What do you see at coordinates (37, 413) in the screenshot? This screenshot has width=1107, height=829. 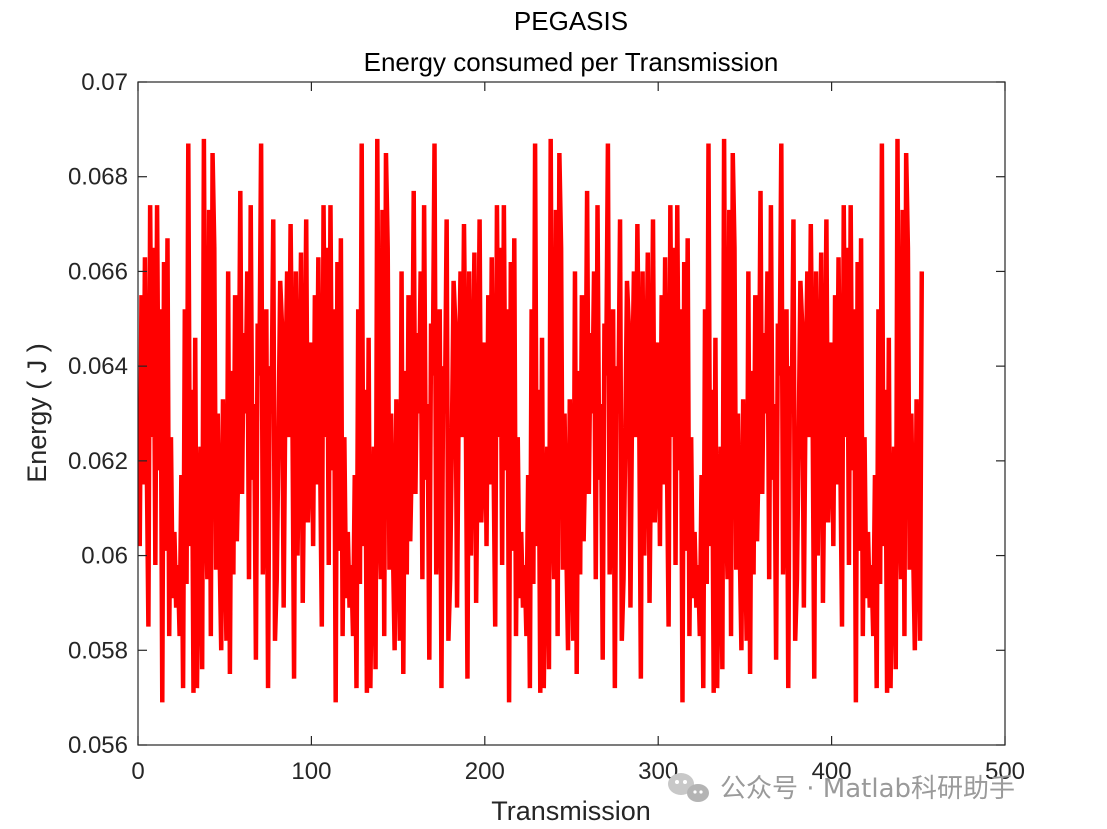 I see `y-axis-label: Energy ( J )` at bounding box center [37, 413].